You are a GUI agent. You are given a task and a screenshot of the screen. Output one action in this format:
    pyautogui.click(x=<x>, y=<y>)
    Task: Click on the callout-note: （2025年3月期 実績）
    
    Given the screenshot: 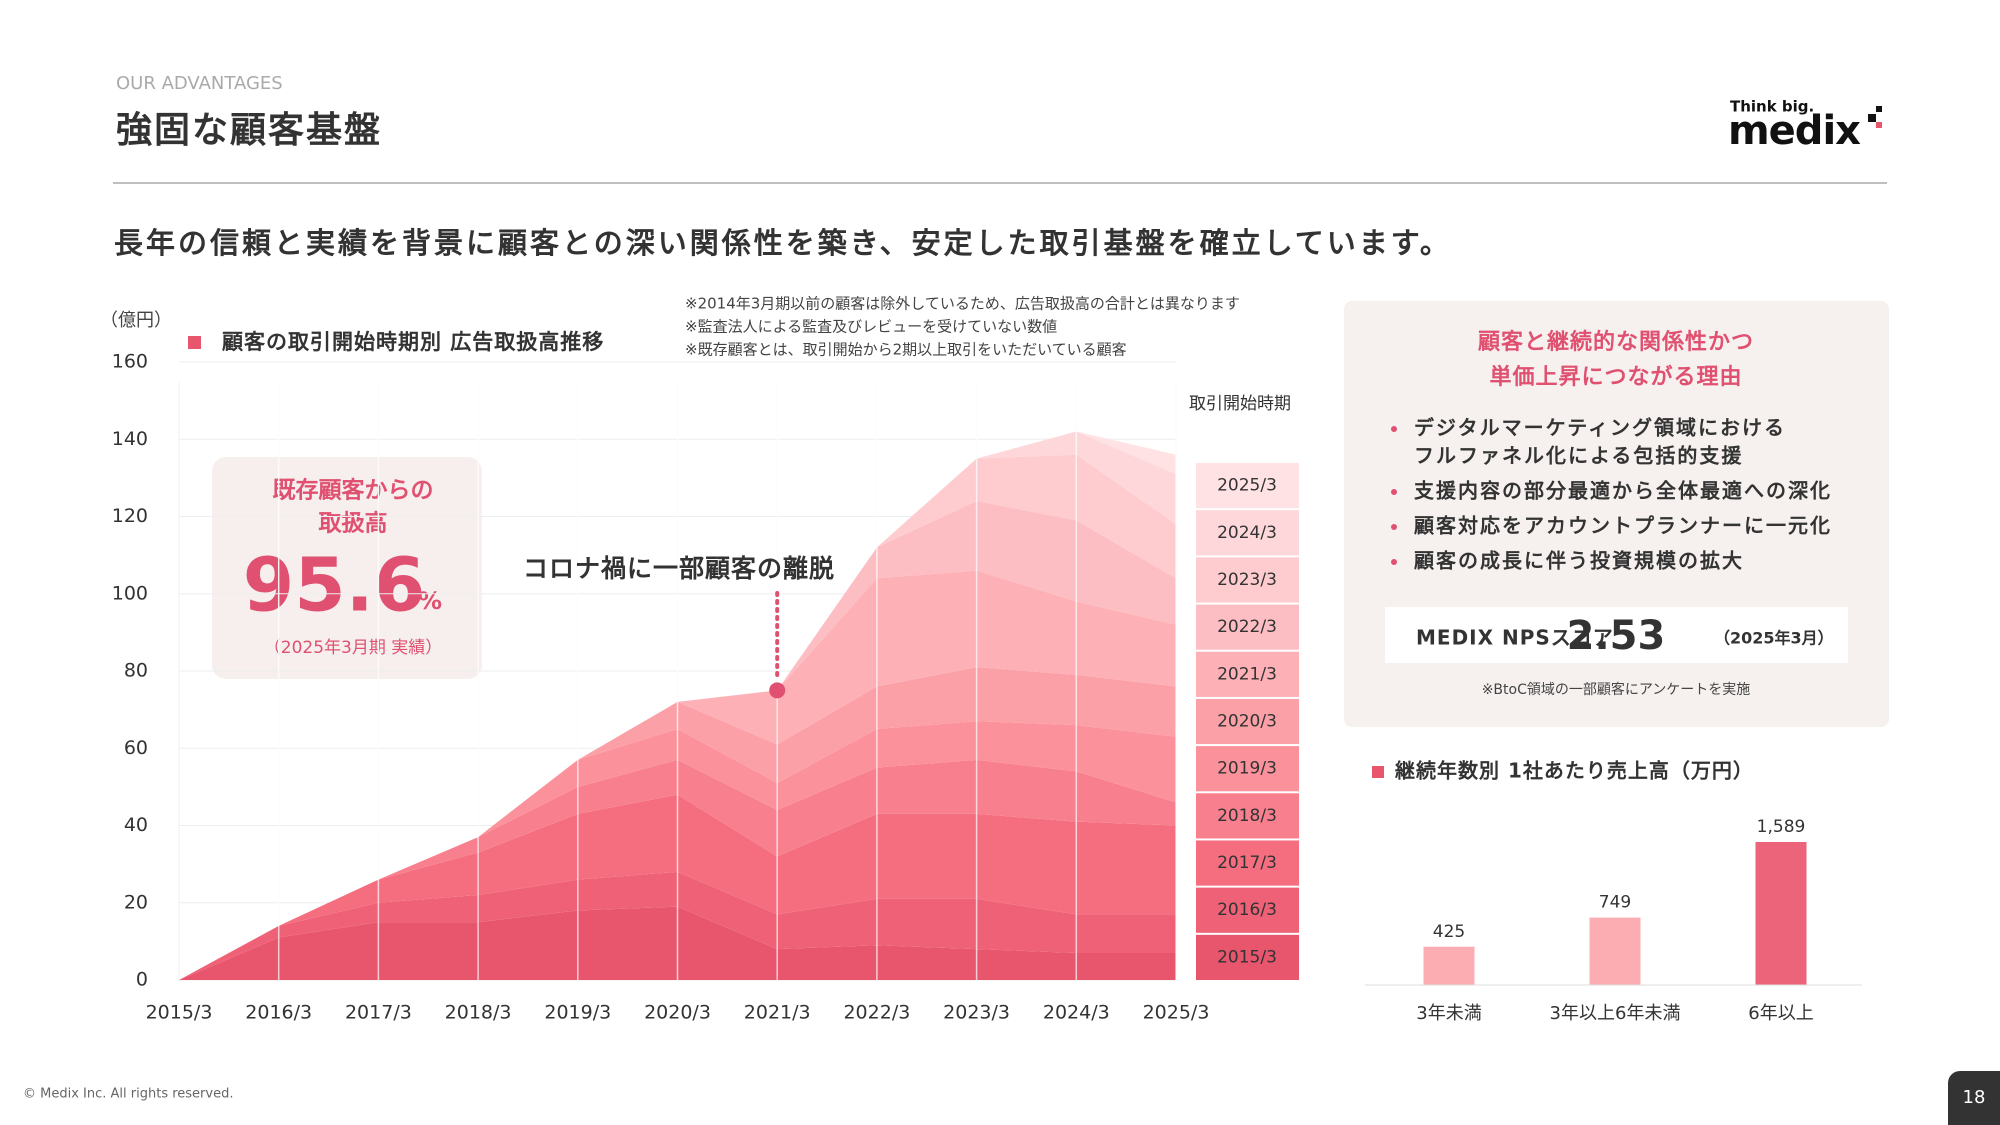 What is the action you would take?
    pyautogui.click(x=353, y=648)
    